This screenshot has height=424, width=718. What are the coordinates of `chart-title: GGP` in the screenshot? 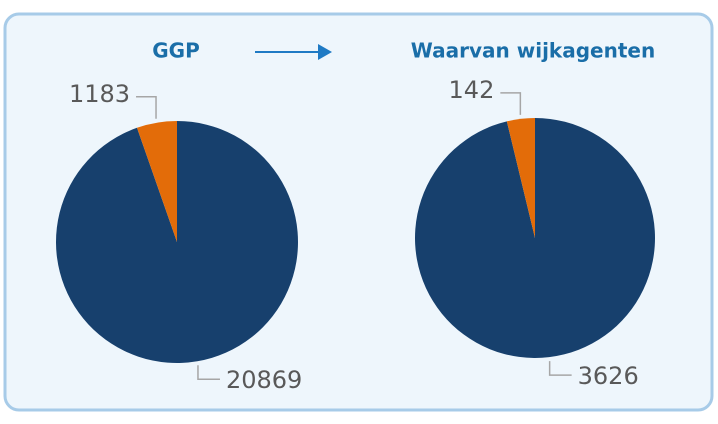 It's located at (176, 51).